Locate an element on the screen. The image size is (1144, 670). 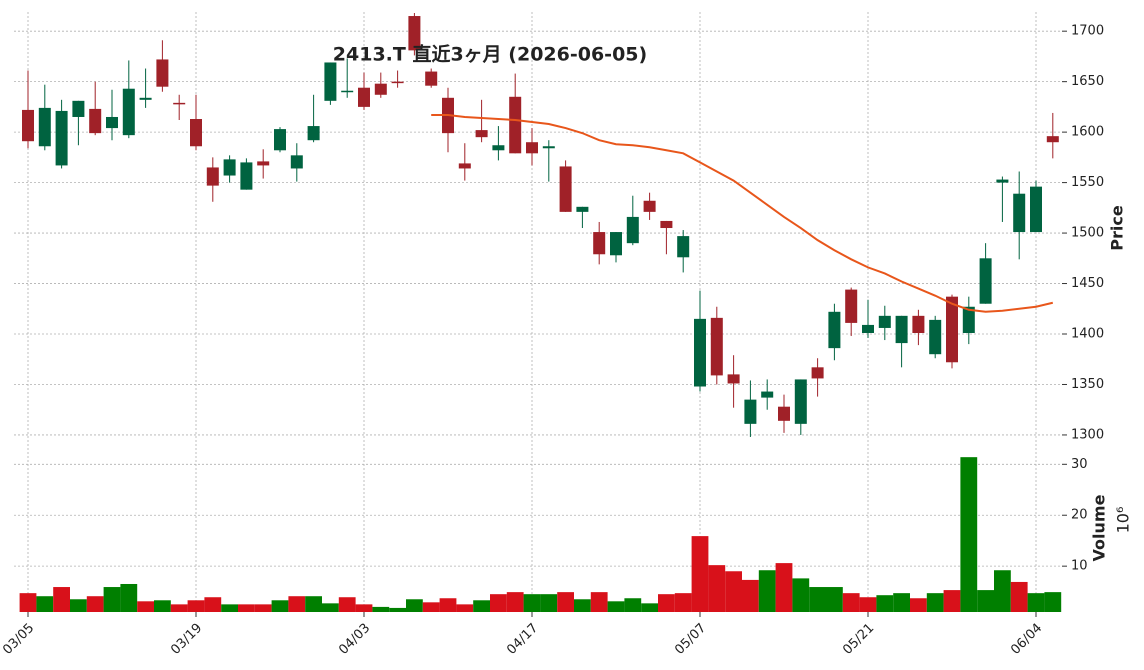
y-tick-label: 1600 is located at coordinates (1087, 132).